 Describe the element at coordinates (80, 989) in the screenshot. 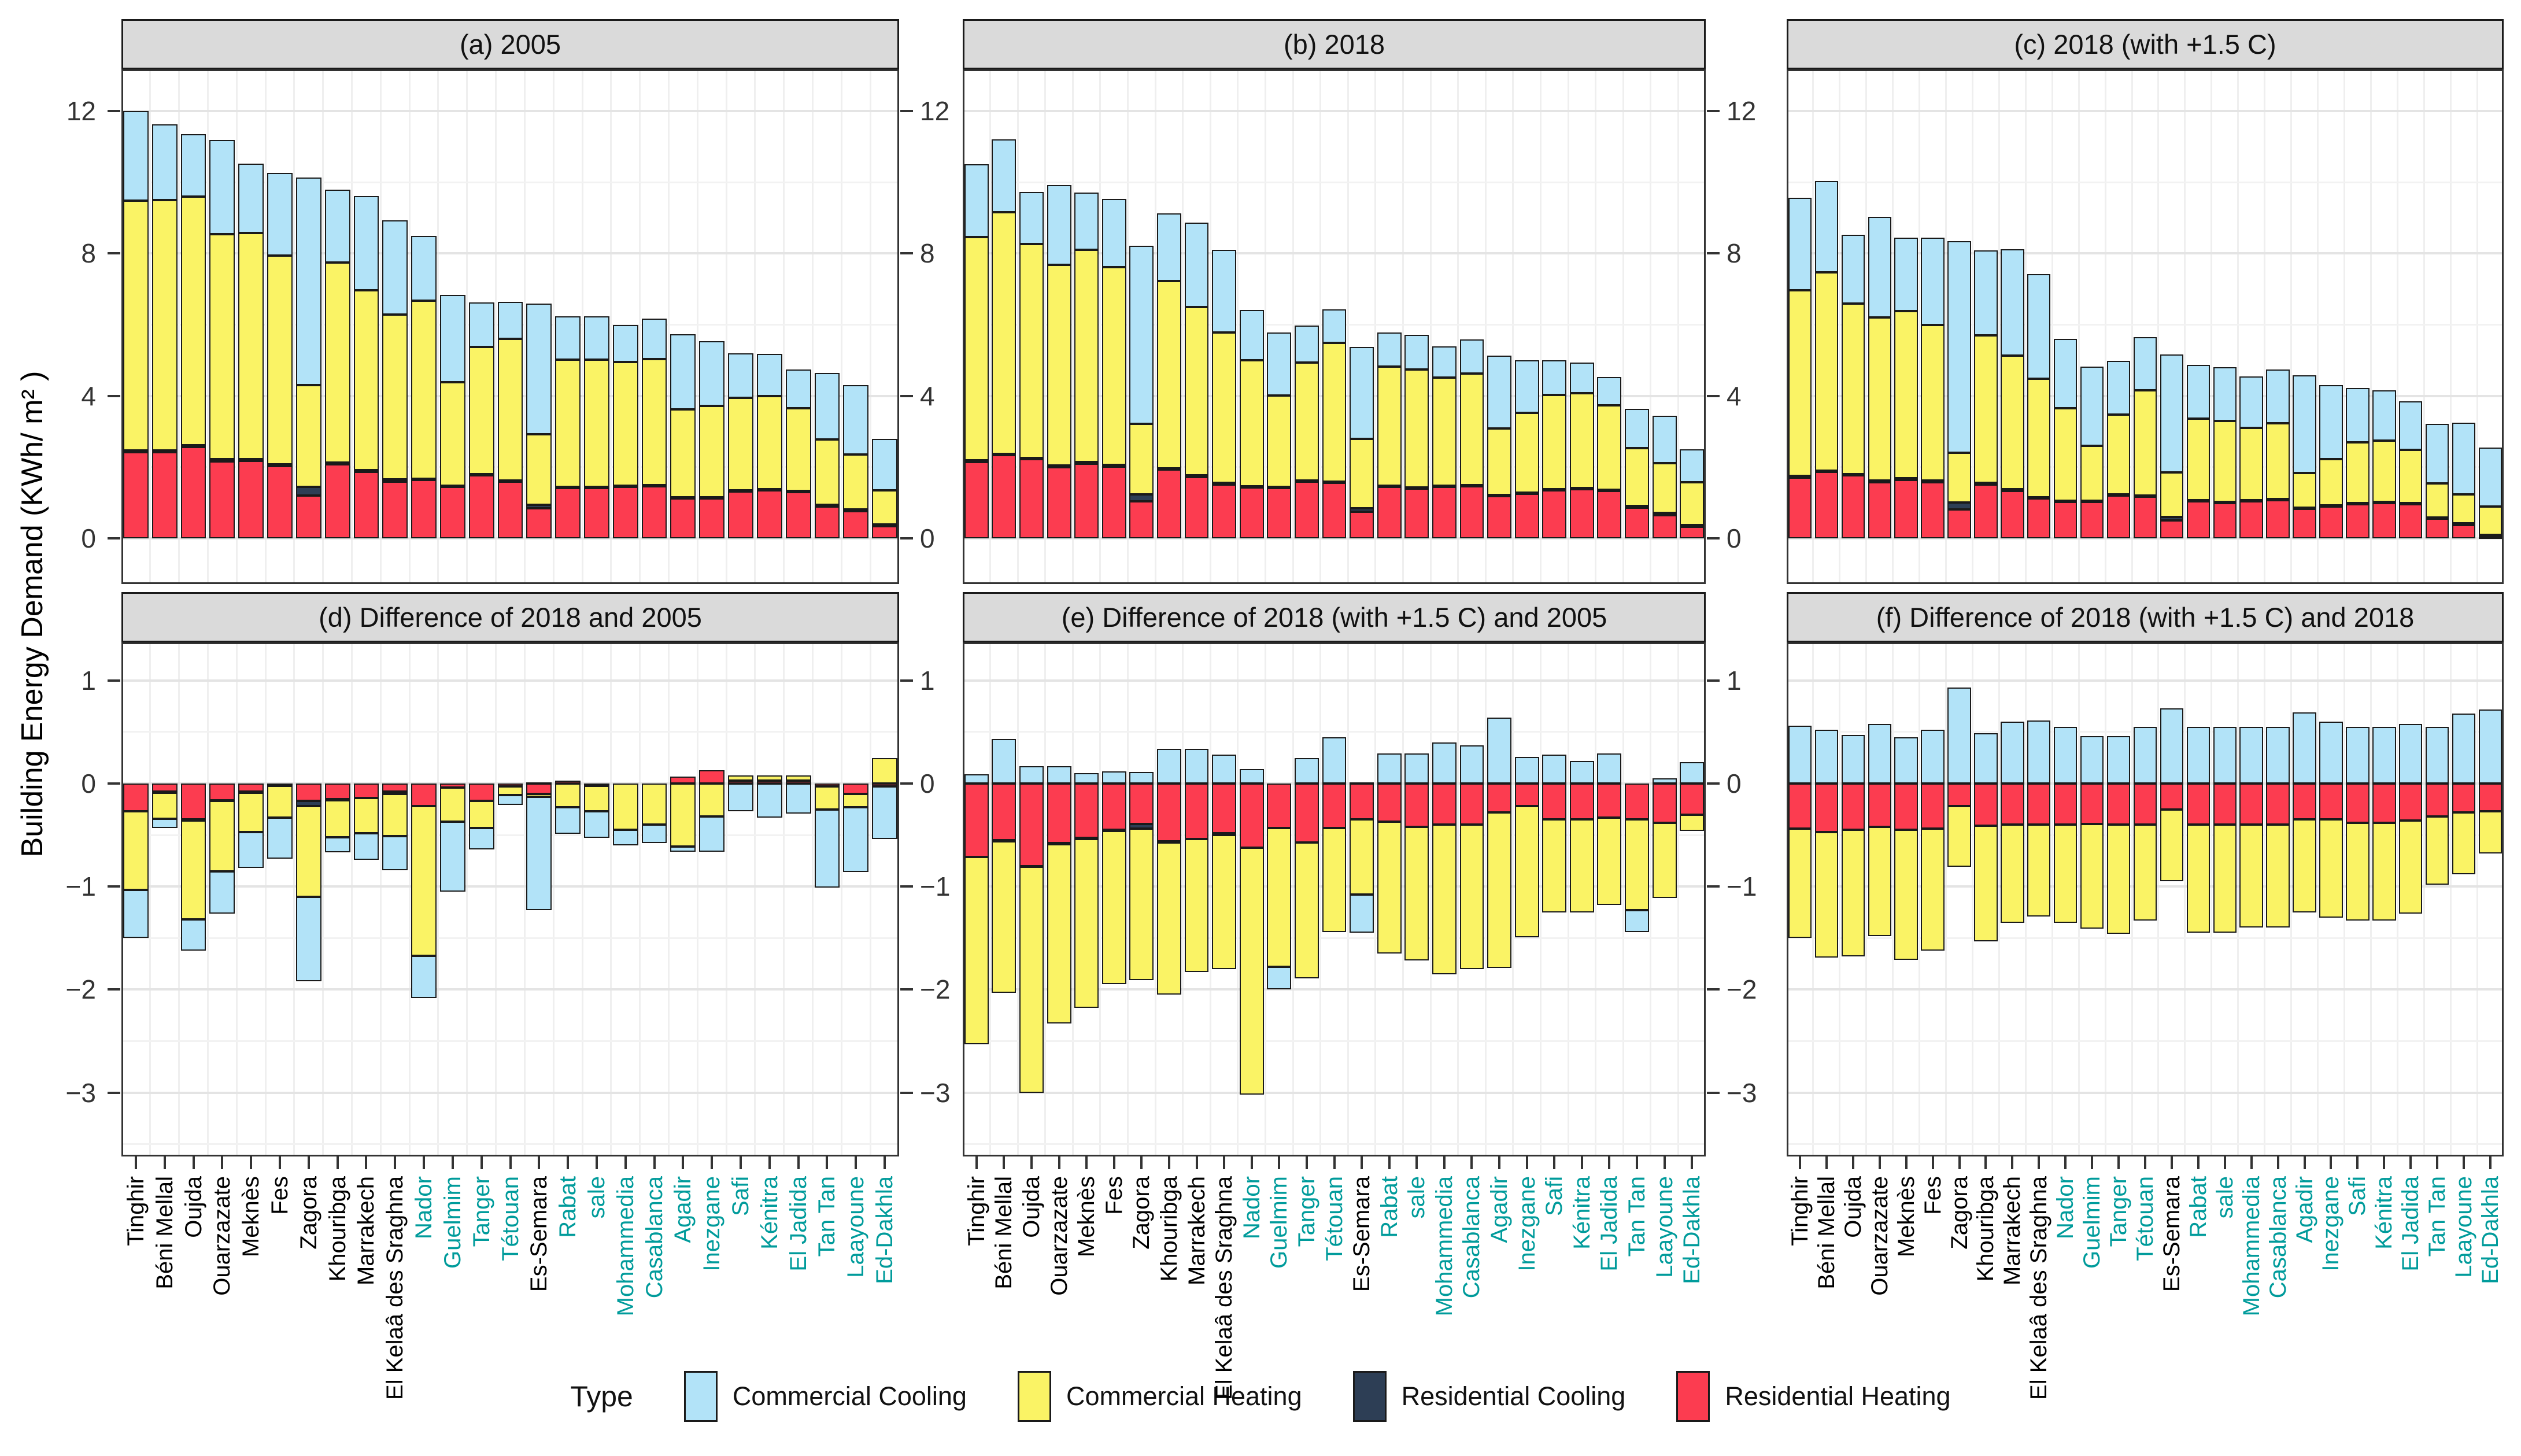

I see `y-tick-label: −2` at that location.